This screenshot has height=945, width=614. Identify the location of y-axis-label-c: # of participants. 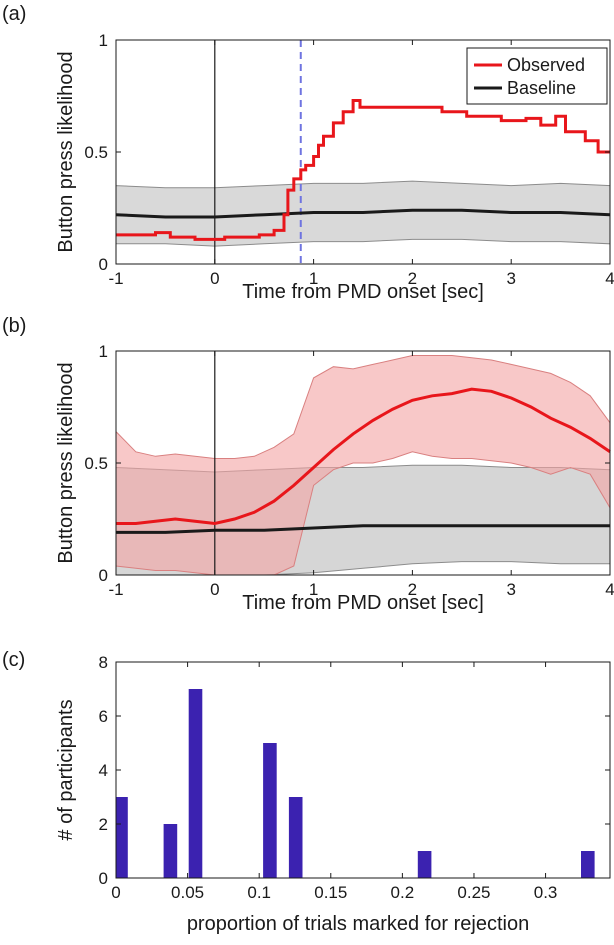
(66, 769).